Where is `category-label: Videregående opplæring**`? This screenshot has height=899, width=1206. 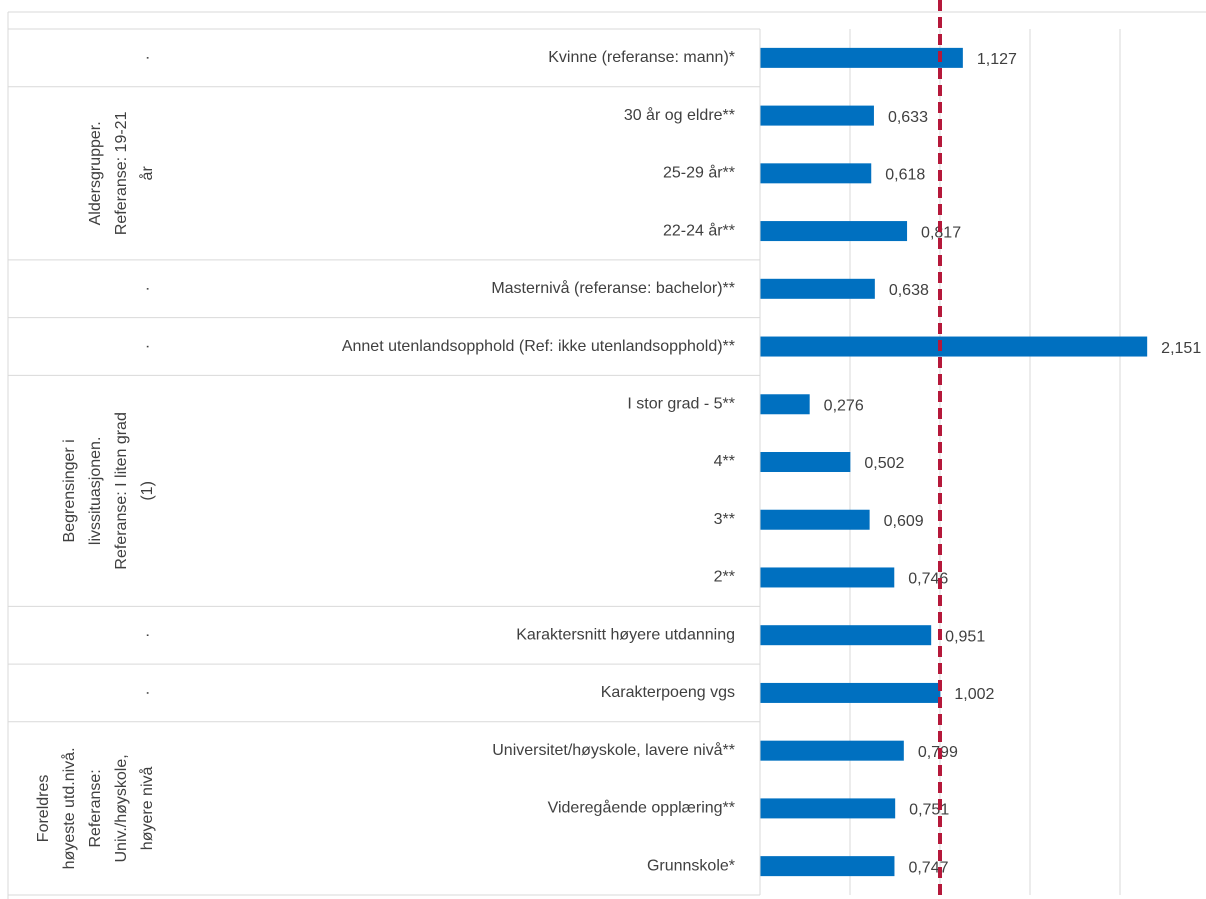 category-label: Videregående opplæring** is located at coordinates (641, 808).